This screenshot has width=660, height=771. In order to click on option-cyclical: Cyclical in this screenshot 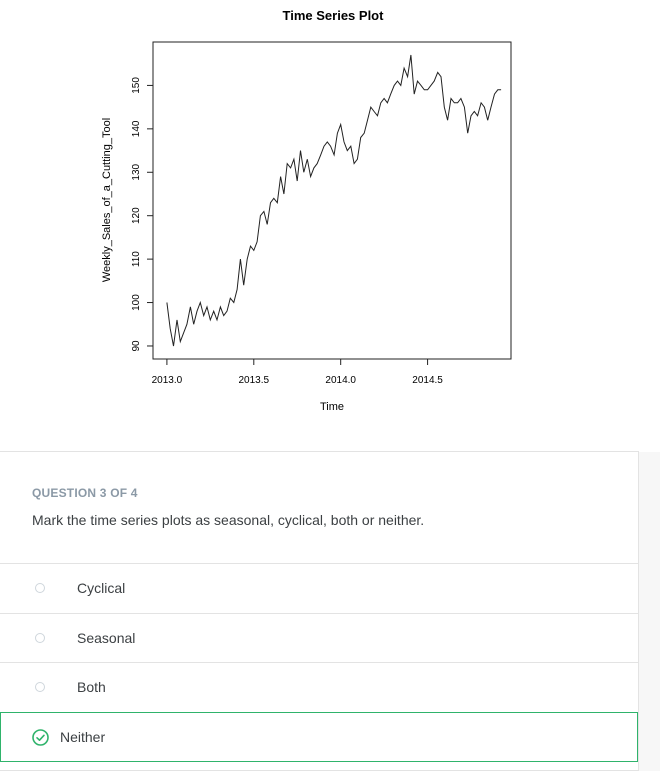, I will do `click(319, 589)`.